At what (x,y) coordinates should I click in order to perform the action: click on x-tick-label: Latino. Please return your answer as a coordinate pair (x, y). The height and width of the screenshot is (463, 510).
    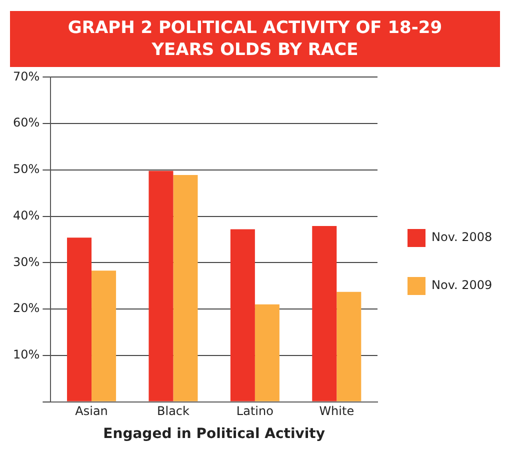
    Looking at the image, I should click on (255, 411).